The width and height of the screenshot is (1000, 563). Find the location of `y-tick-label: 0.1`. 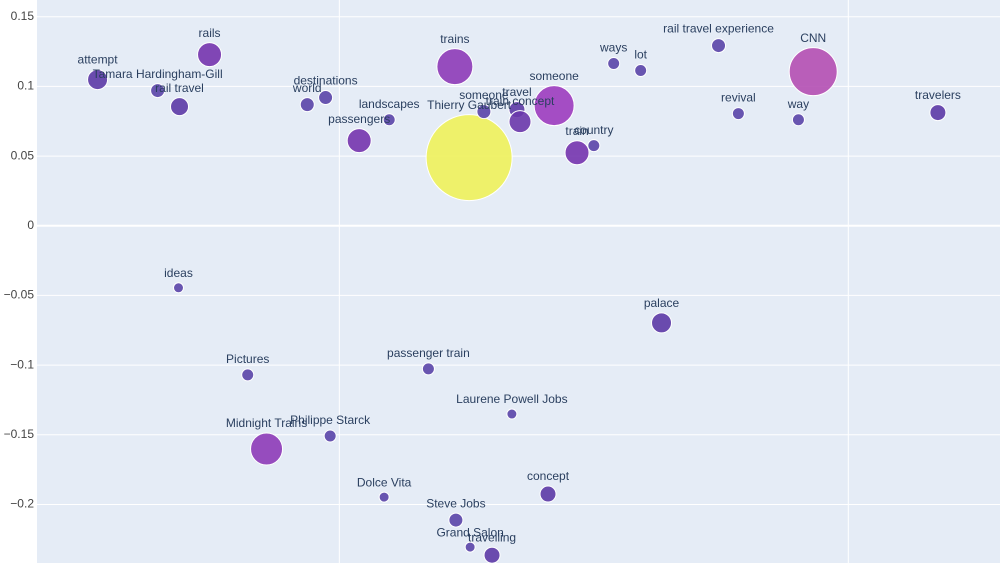

y-tick-label: 0.1 is located at coordinates (25, 86).